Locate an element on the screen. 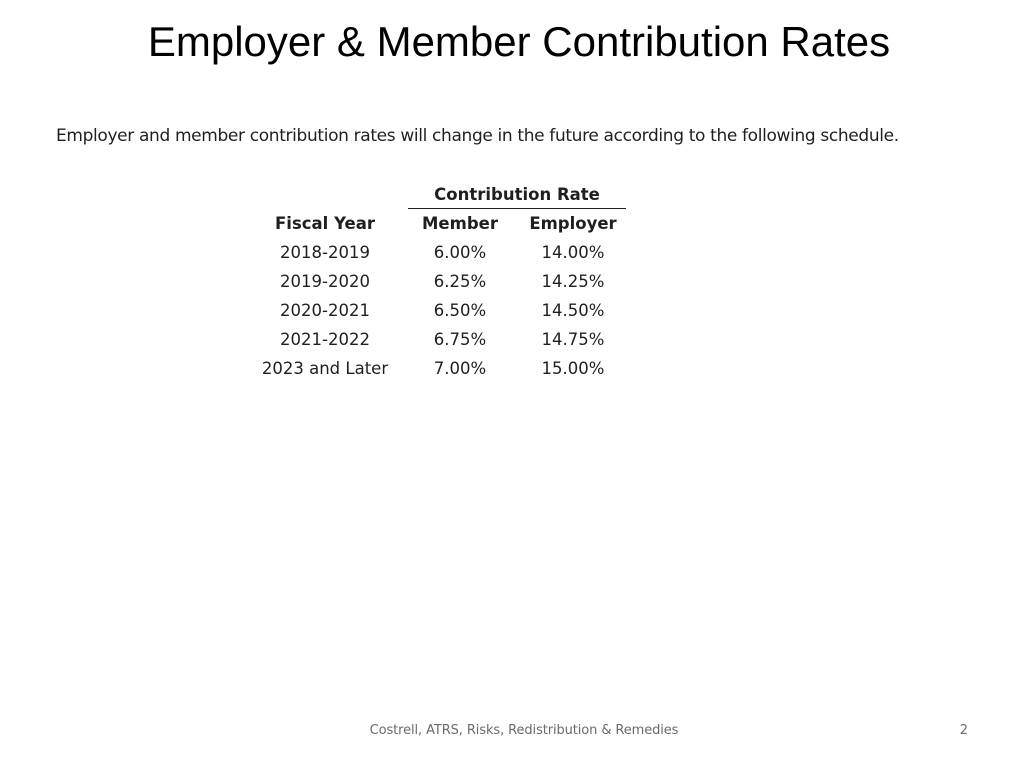 This screenshot has height=768, width=1024. contribution-rate-label: Contribution Rate is located at coordinates (517, 194).